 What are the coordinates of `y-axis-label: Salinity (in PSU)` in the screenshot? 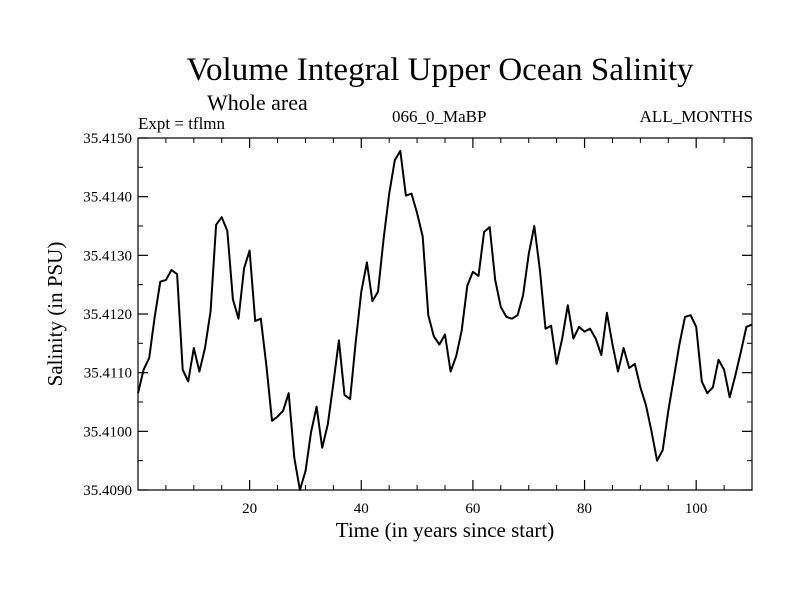 It's located at (55, 314).